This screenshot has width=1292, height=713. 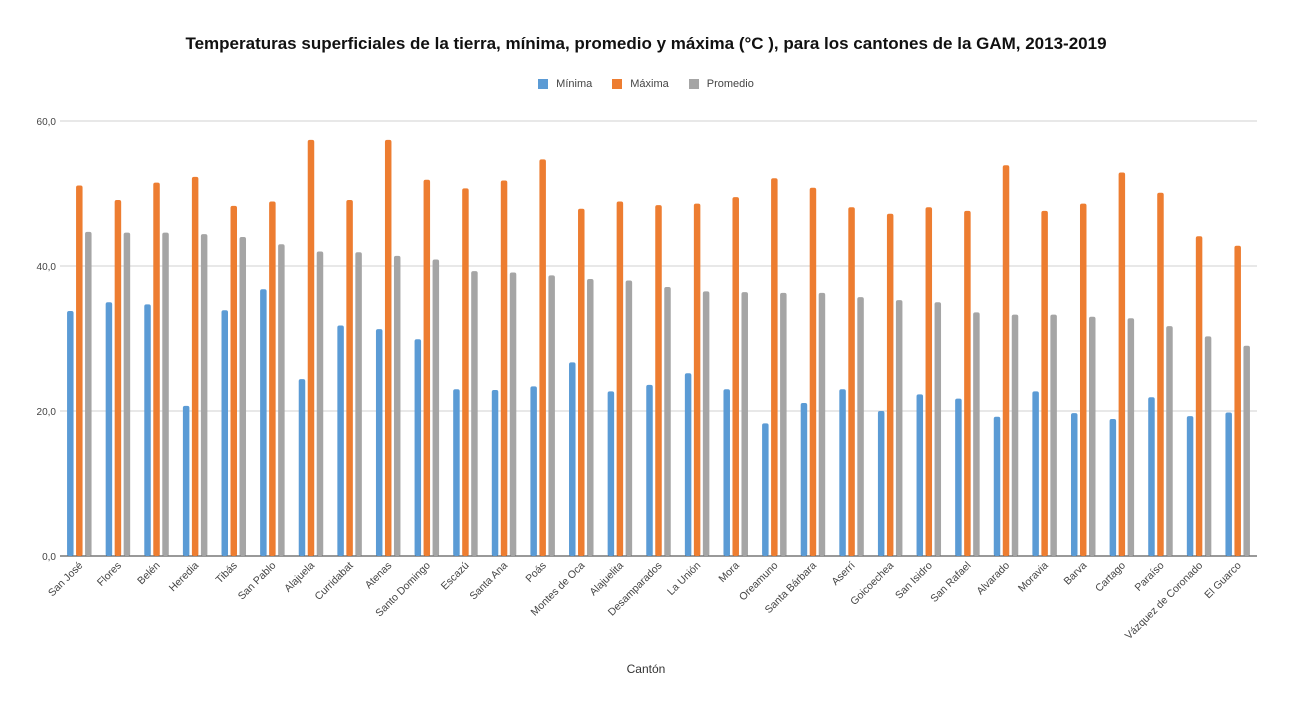 I want to click on legend-item-minima: Mínima, so click(x=565, y=84).